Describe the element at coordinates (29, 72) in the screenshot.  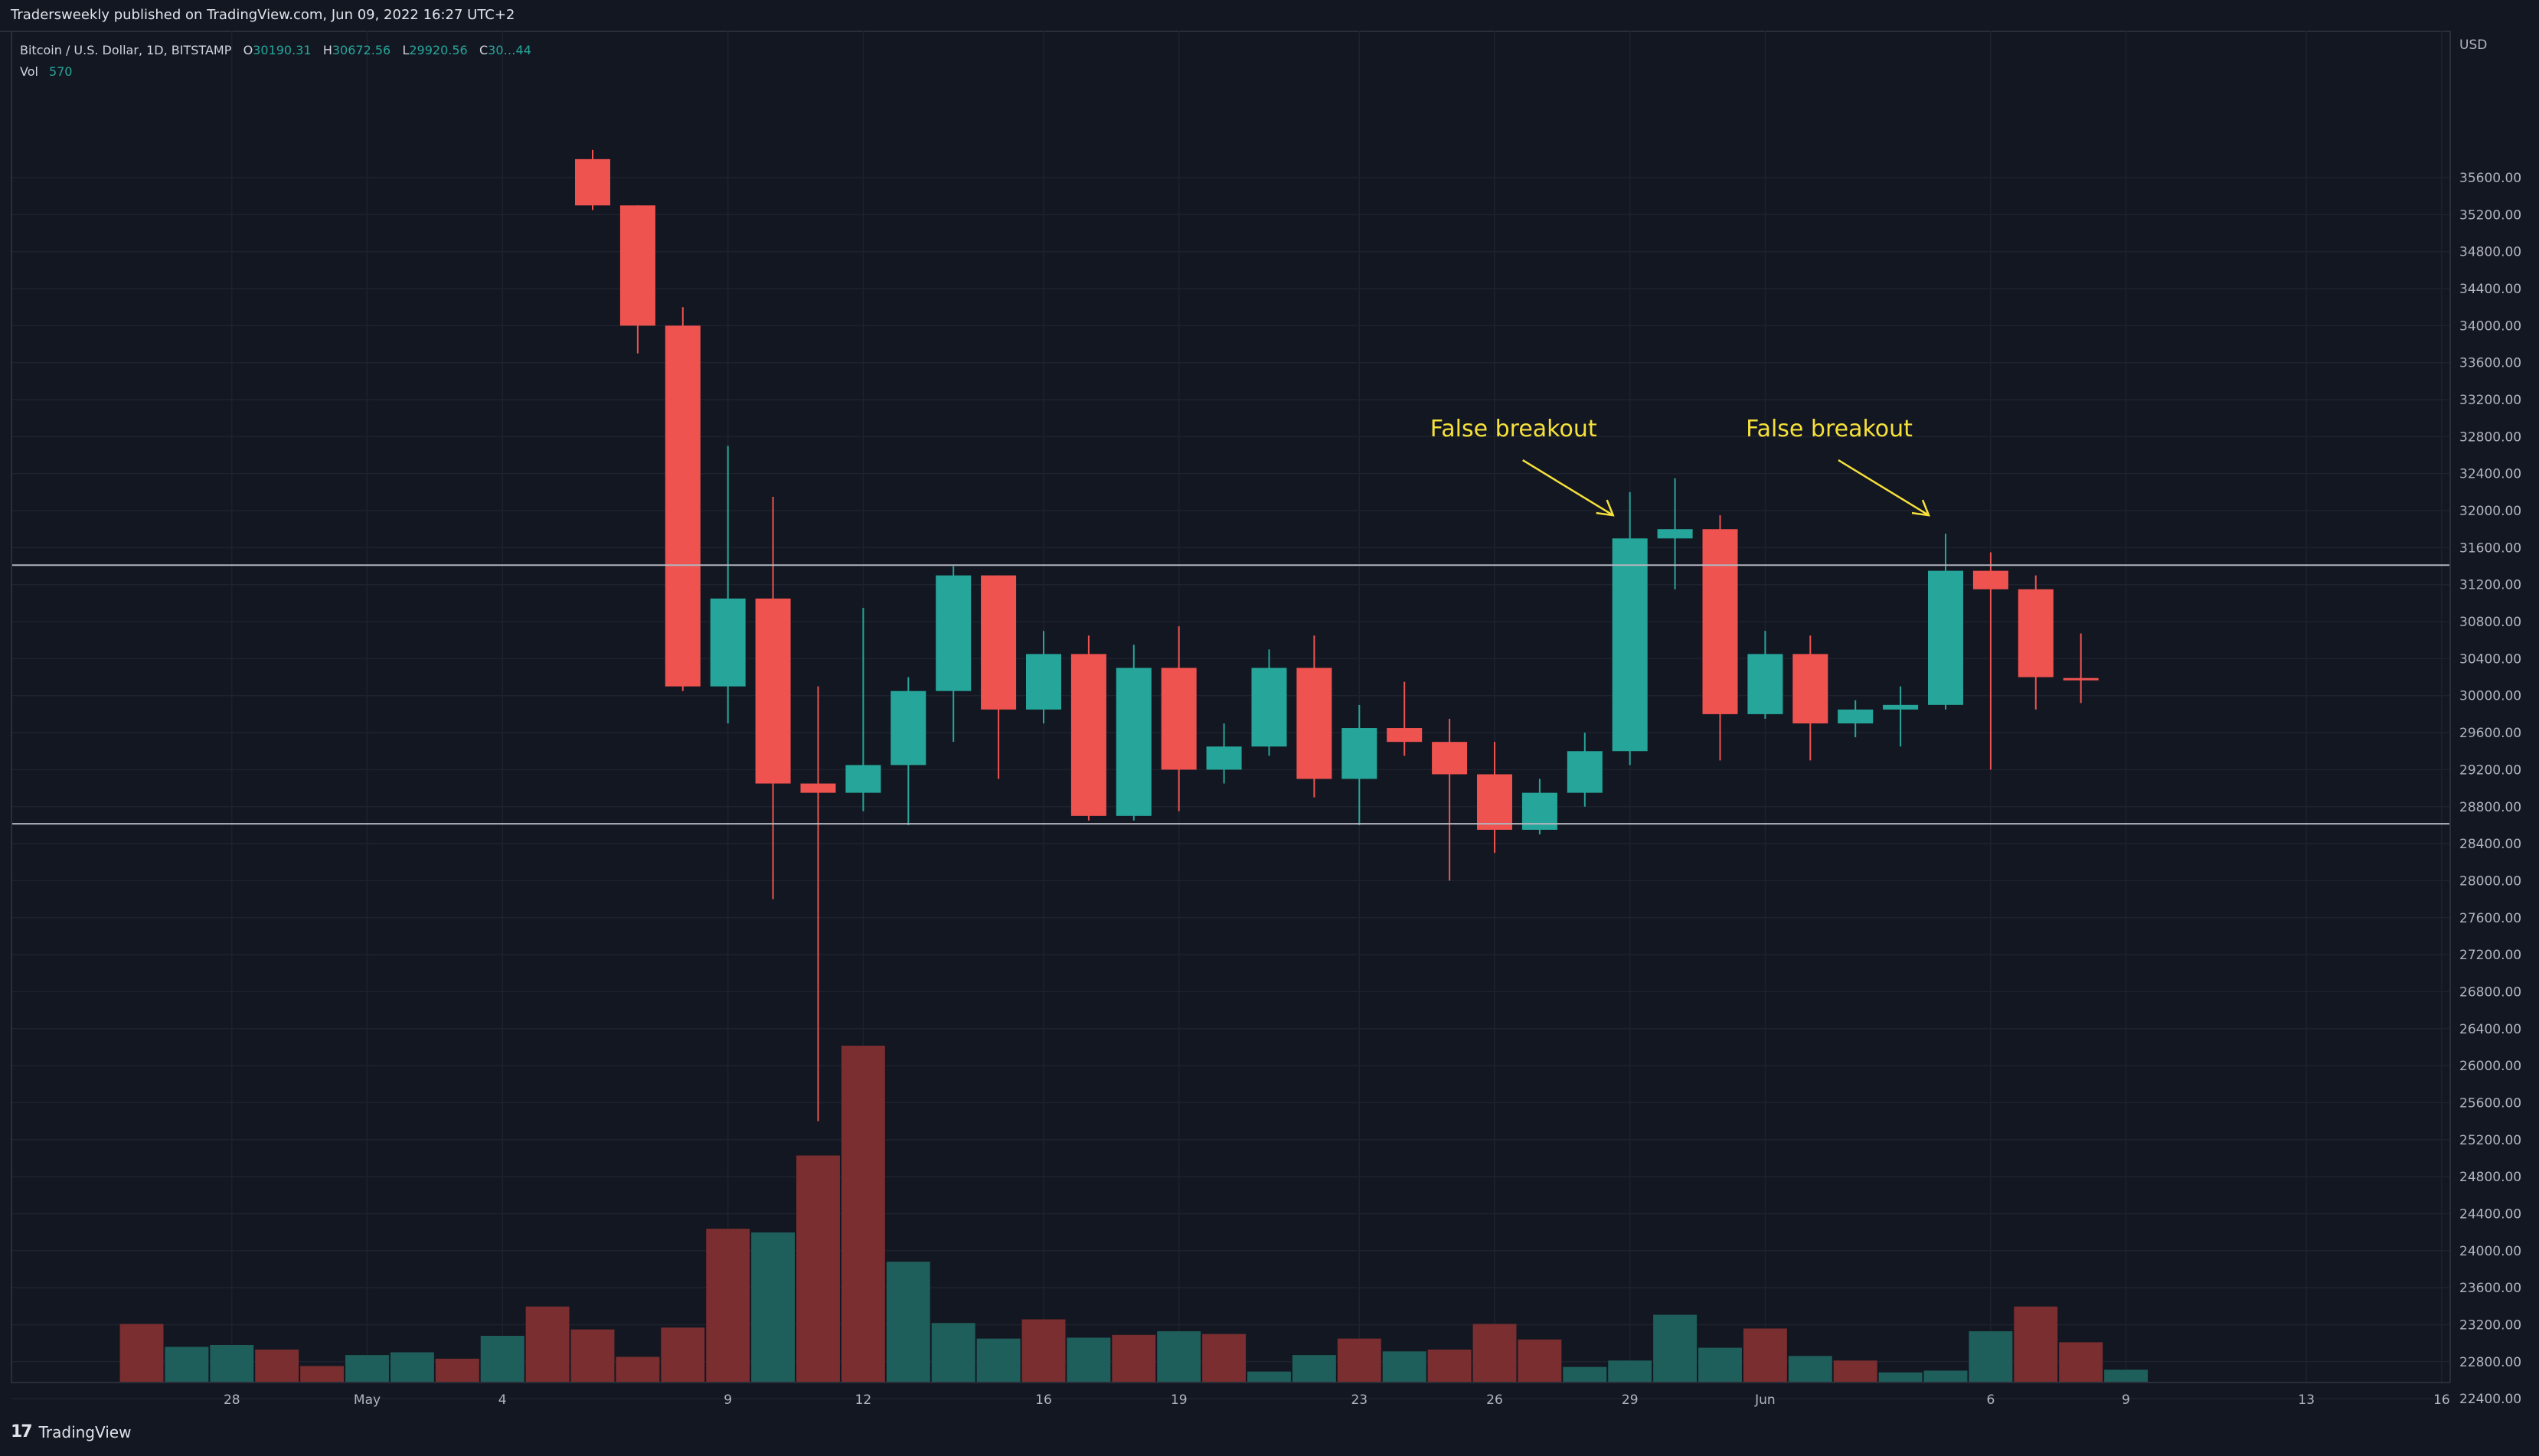
I see `legend-vol-label: Vol` at that location.